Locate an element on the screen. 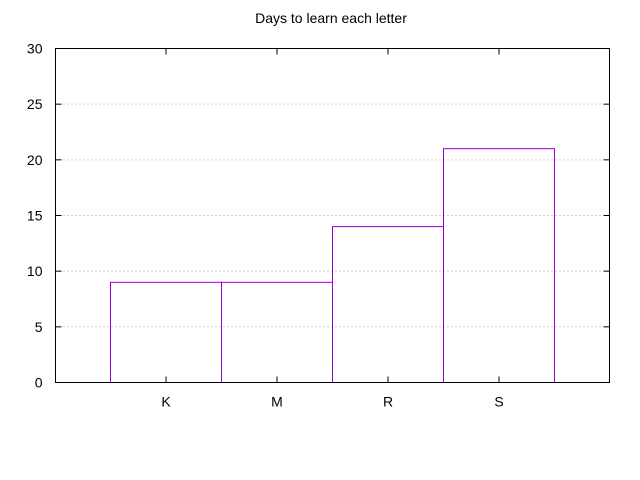 The image size is (640, 480). bar-k is located at coordinates (166, 332).